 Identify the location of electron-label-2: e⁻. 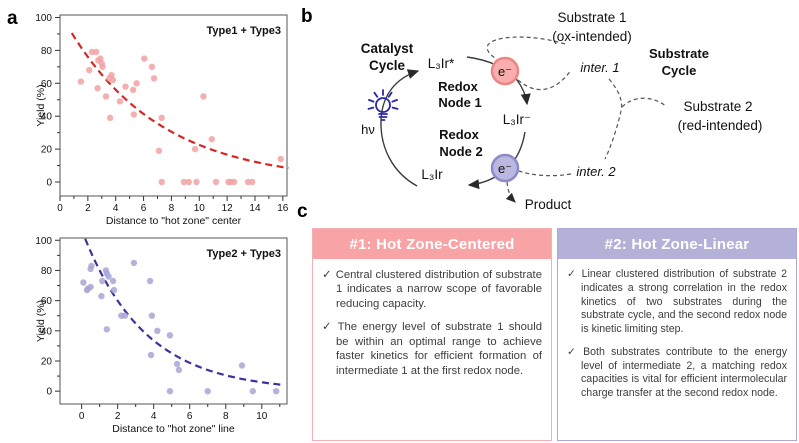
(505, 168).